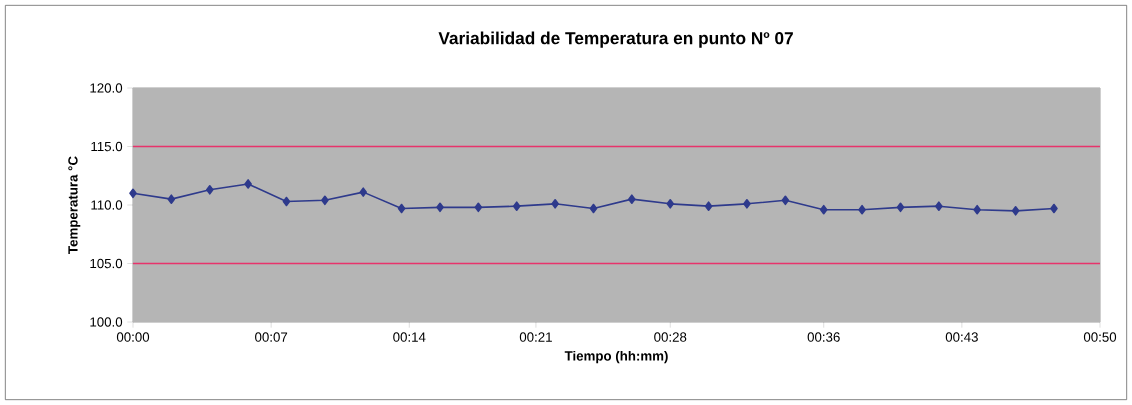  Describe the element at coordinates (1100, 337) in the screenshot. I see `x-tick-label: 00:50` at that location.